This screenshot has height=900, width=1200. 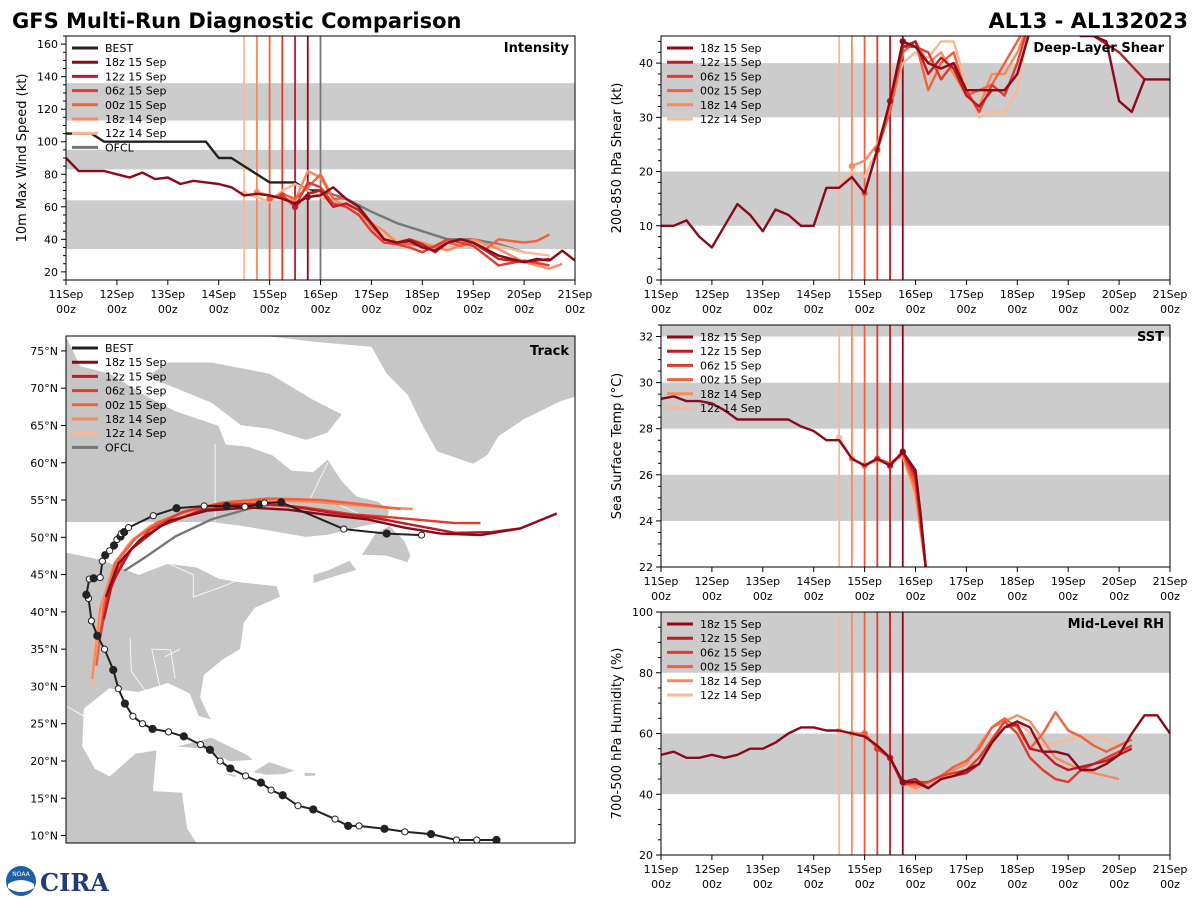 I want to click on y-axis: 0 10 20 30 40 200-850 hPa Shear (kt), so click(x=635, y=163).